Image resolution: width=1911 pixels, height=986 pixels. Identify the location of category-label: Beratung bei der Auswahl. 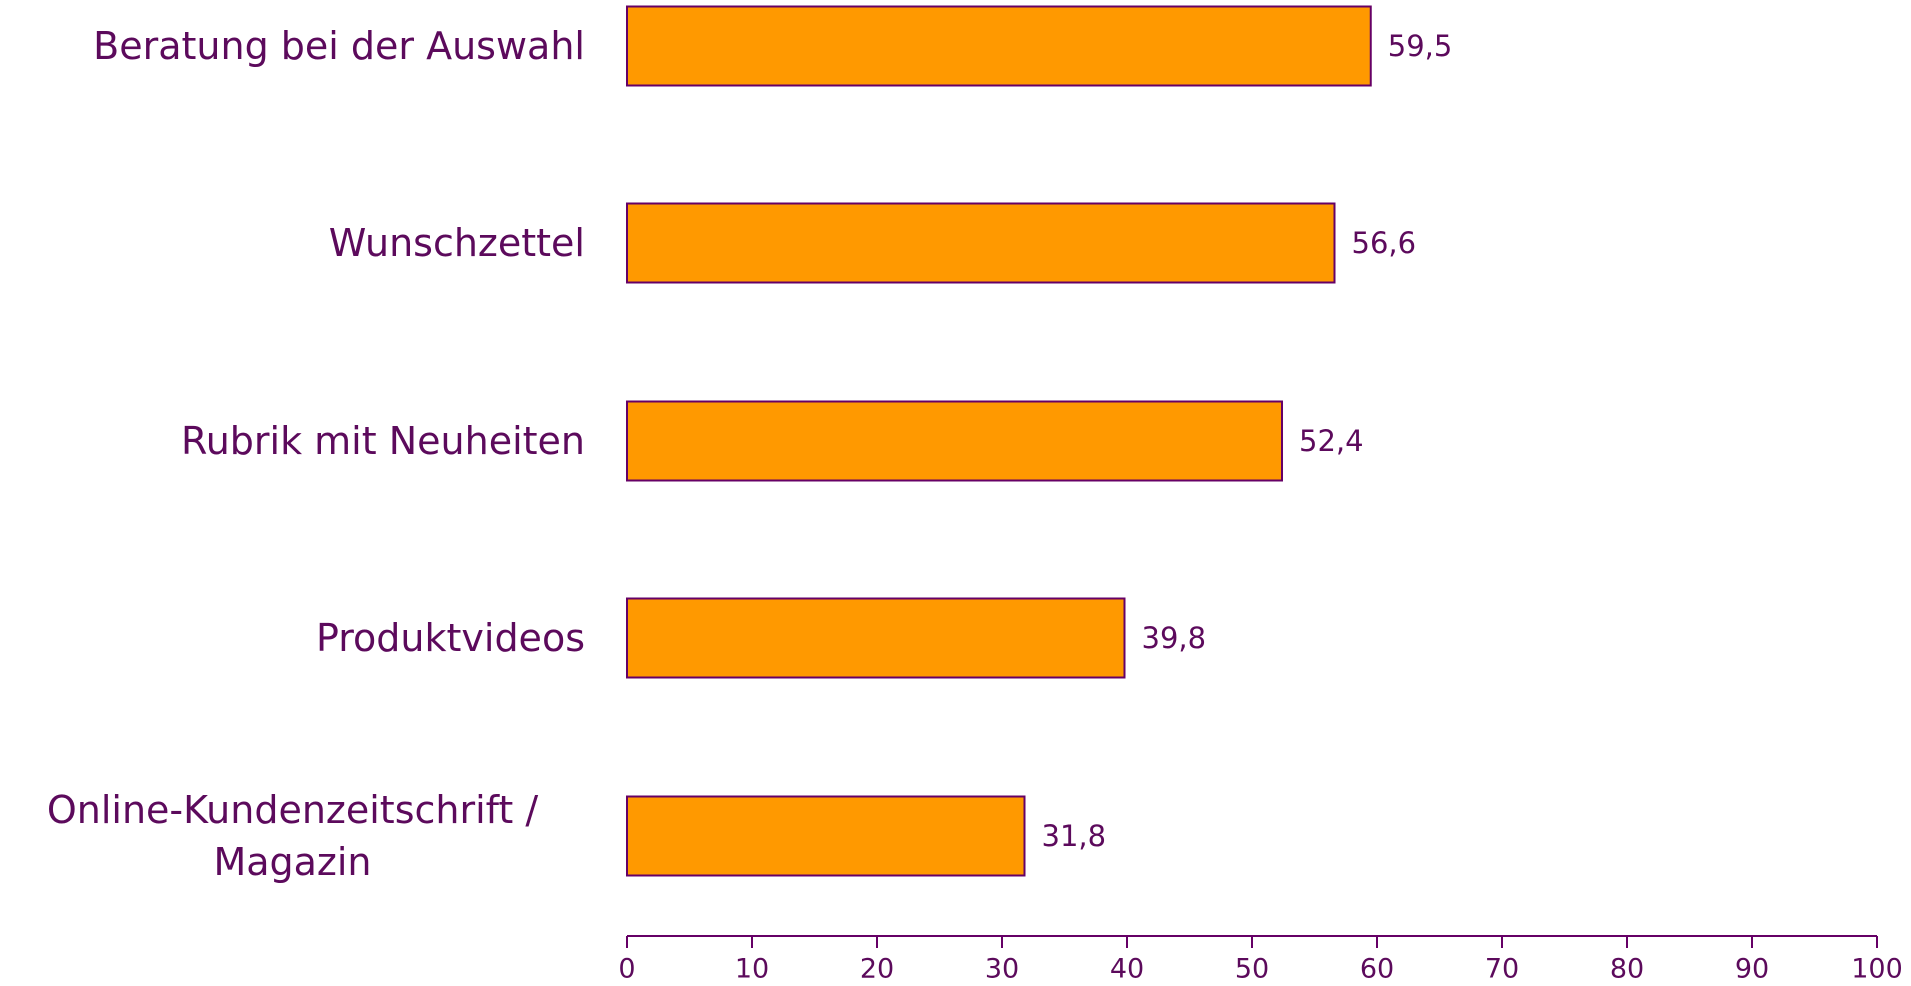
(339, 46).